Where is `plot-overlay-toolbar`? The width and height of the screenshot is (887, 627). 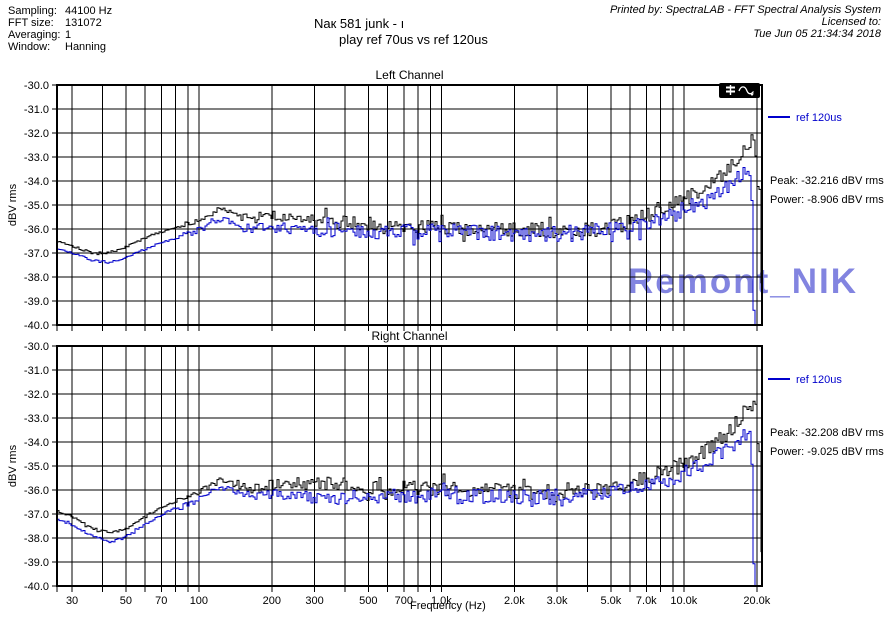 plot-overlay-toolbar is located at coordinates (739, 90).